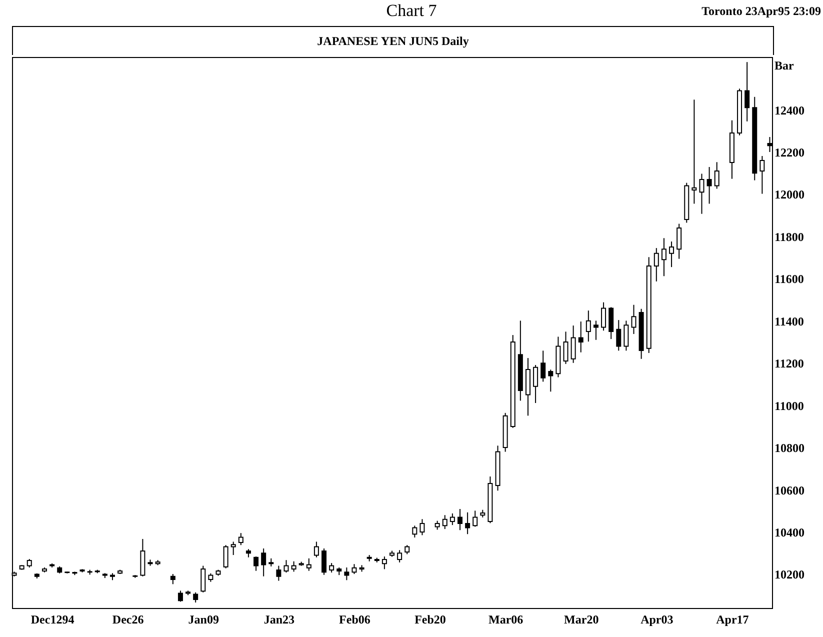 The image size is (823, 637). What do you see at coordinates (789, 490) in the screenshot?
I see `y-tick-label: 10600` at bounding box center [789, 490].